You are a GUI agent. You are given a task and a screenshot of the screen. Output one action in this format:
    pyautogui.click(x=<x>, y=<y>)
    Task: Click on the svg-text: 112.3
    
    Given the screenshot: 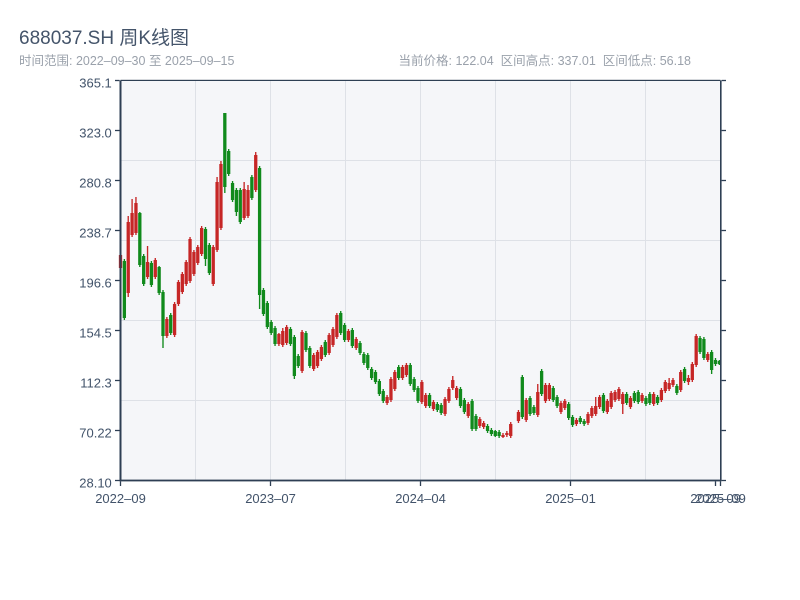 What is the action you would take?
    pyautogui.click(x=96, y=383)
    